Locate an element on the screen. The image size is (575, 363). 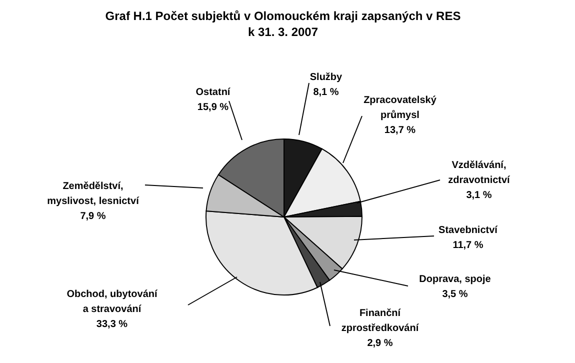
slice-label: Zpracovatelský průmysl is located at coordinates (400, 108).